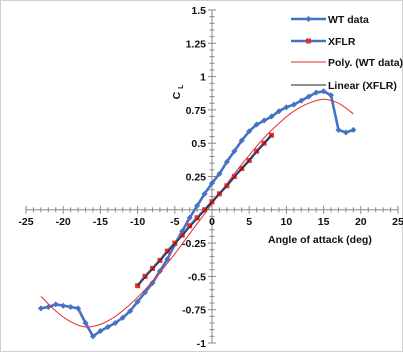  I want to click on x-tick-label: 5, so click(249, 222).